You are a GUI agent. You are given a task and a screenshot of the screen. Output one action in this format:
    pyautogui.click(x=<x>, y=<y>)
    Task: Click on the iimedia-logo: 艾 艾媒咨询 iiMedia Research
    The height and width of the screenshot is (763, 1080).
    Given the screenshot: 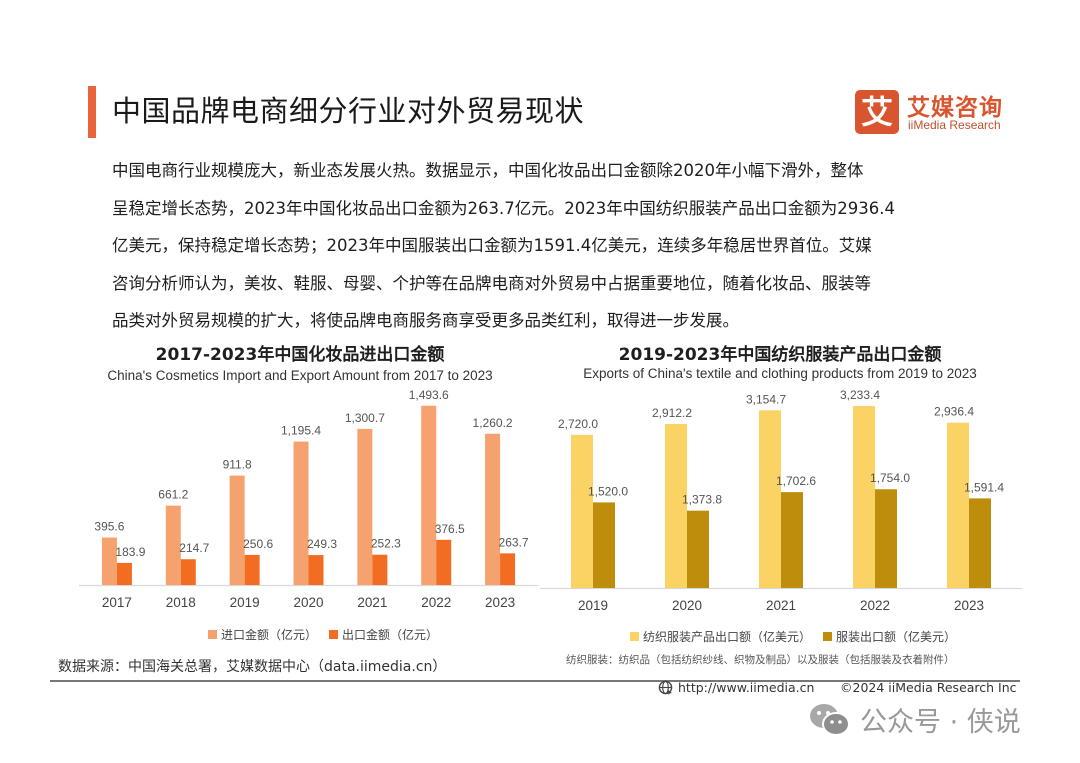 What is the action you would take?
    pyautogui.click(x=940, y=114)
    